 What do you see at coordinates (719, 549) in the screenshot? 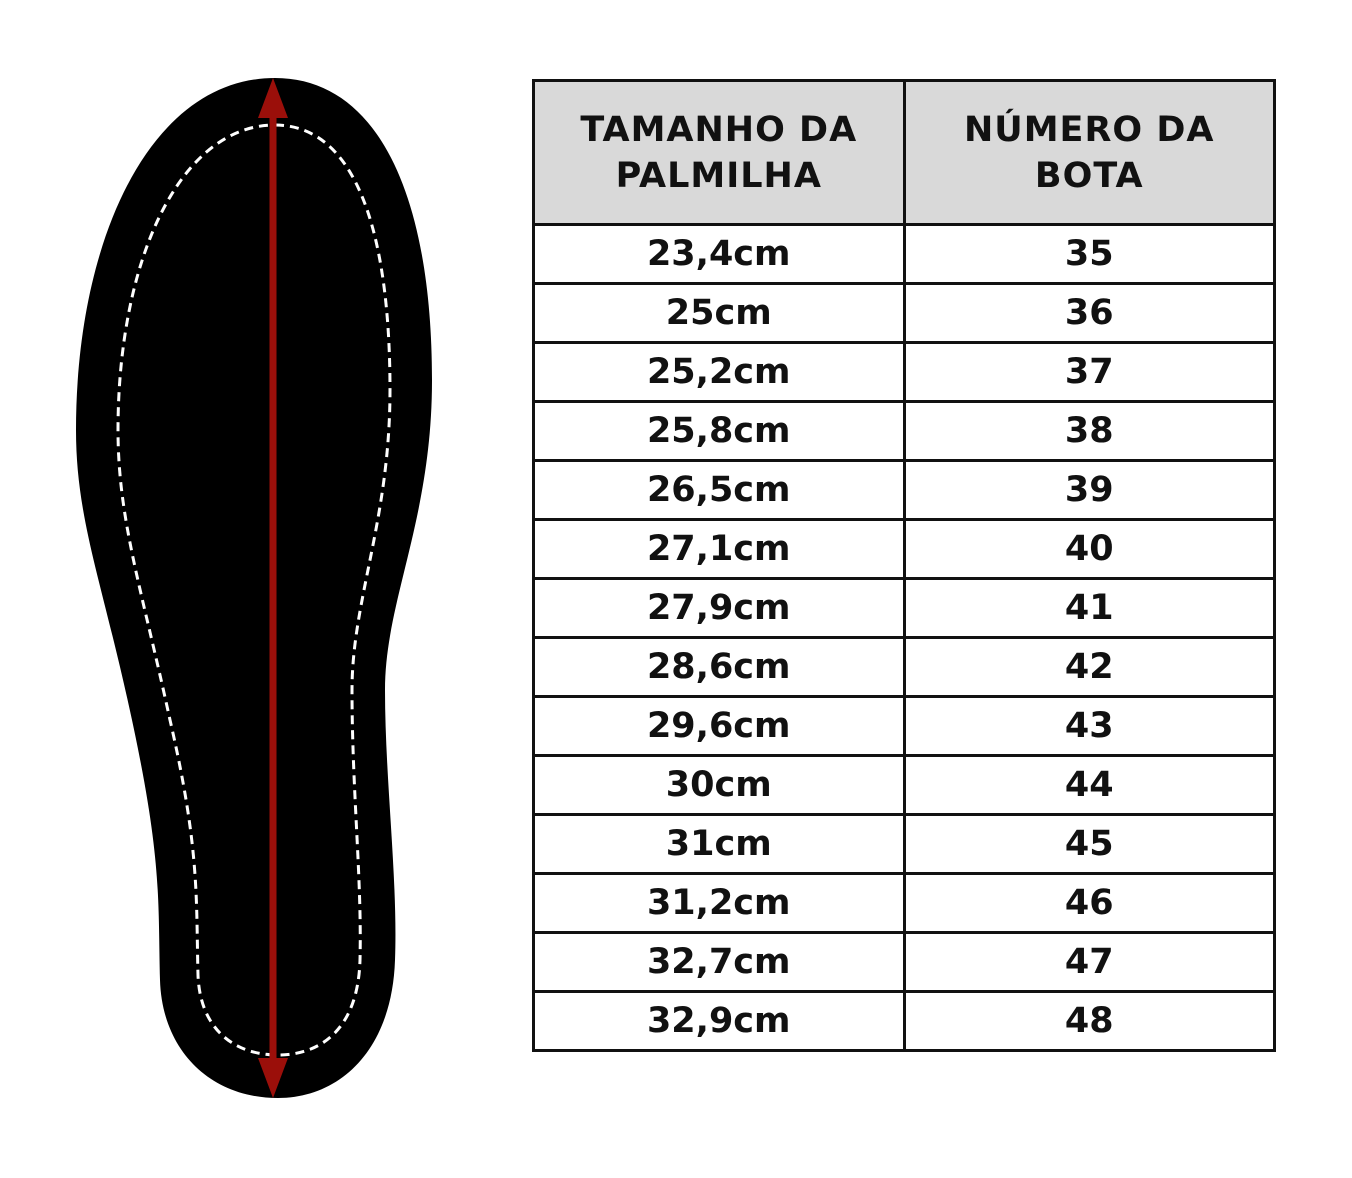
I see `insole-size-cell: 27,1cm` at bounding box center [719, 549].